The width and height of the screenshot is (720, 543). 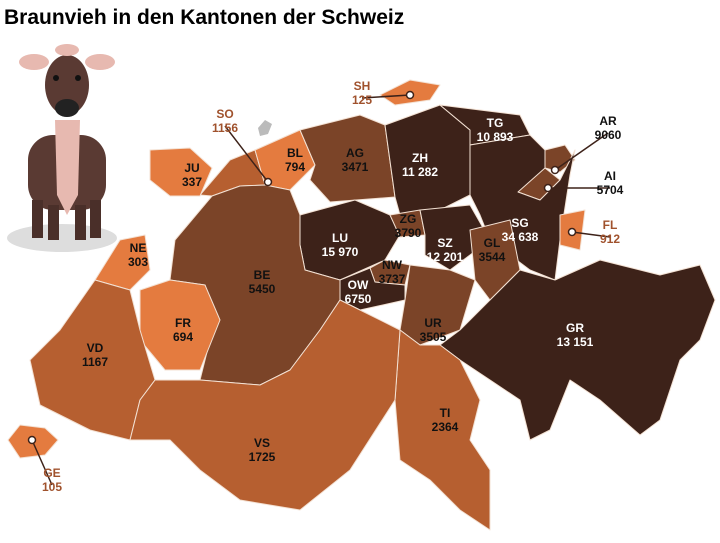 I want to click on canton-value: 794, so click(x=295, y=167).